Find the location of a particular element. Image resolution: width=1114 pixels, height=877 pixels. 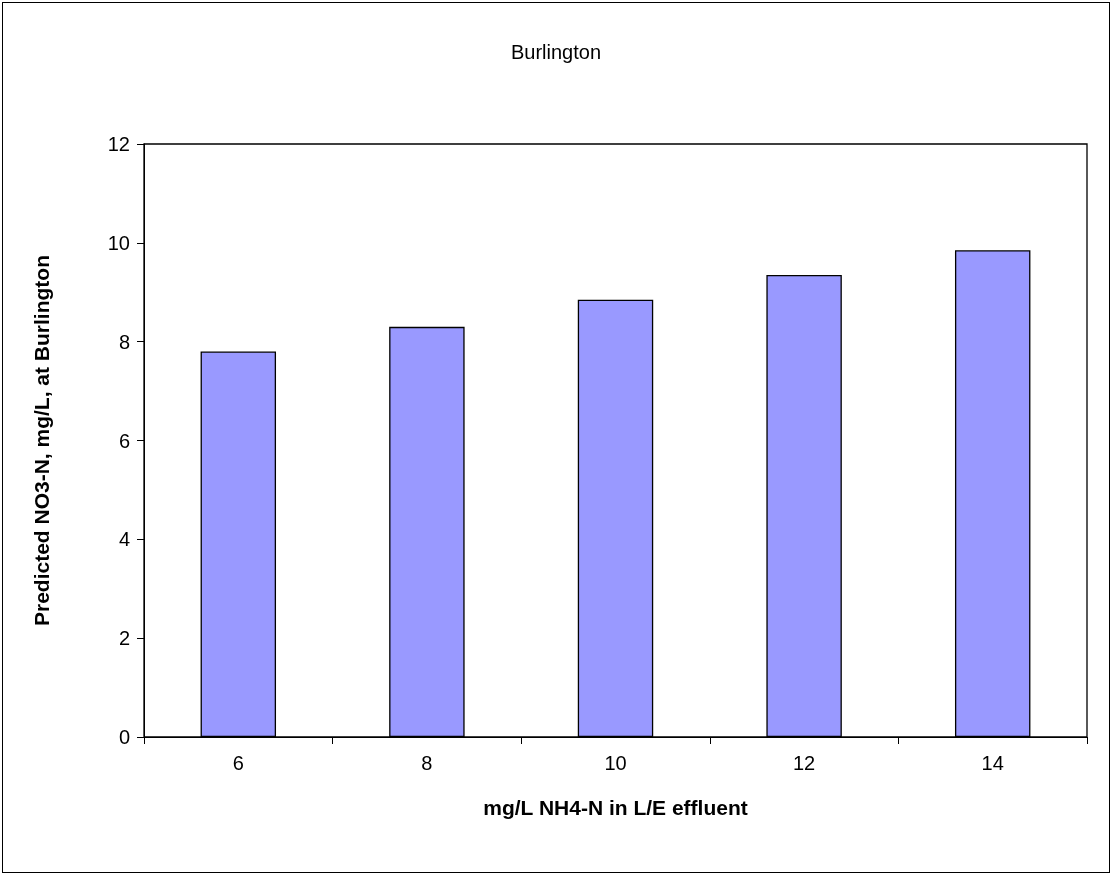

y-tick-label: 2 is located at coordinates (124, 638).